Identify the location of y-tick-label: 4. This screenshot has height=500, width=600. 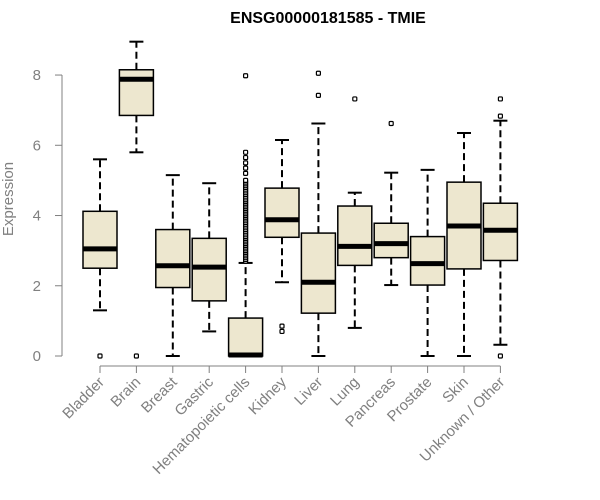
(37, 216).